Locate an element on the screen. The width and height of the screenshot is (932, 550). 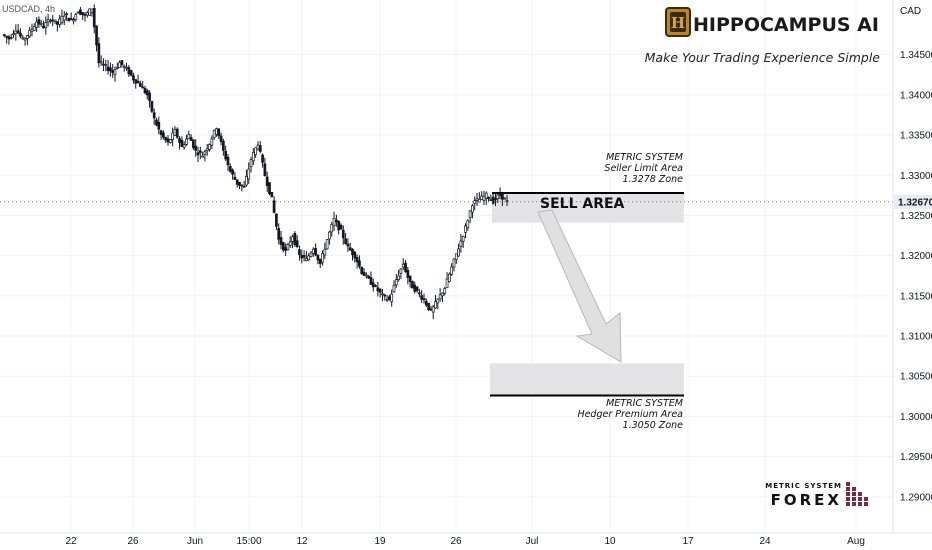
time-tick-label: 22 is located at coordinates (71, 541).